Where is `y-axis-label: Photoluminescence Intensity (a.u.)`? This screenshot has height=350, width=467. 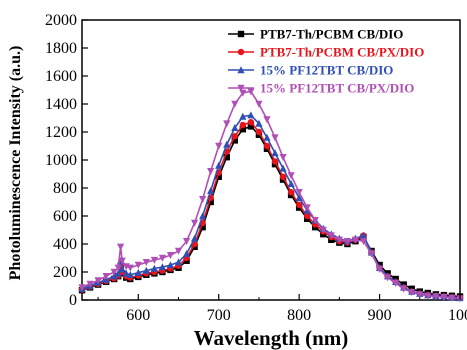
y-axis-label: Photoluminescence Intensity (a.u.) is located at coordinates (15, 163).